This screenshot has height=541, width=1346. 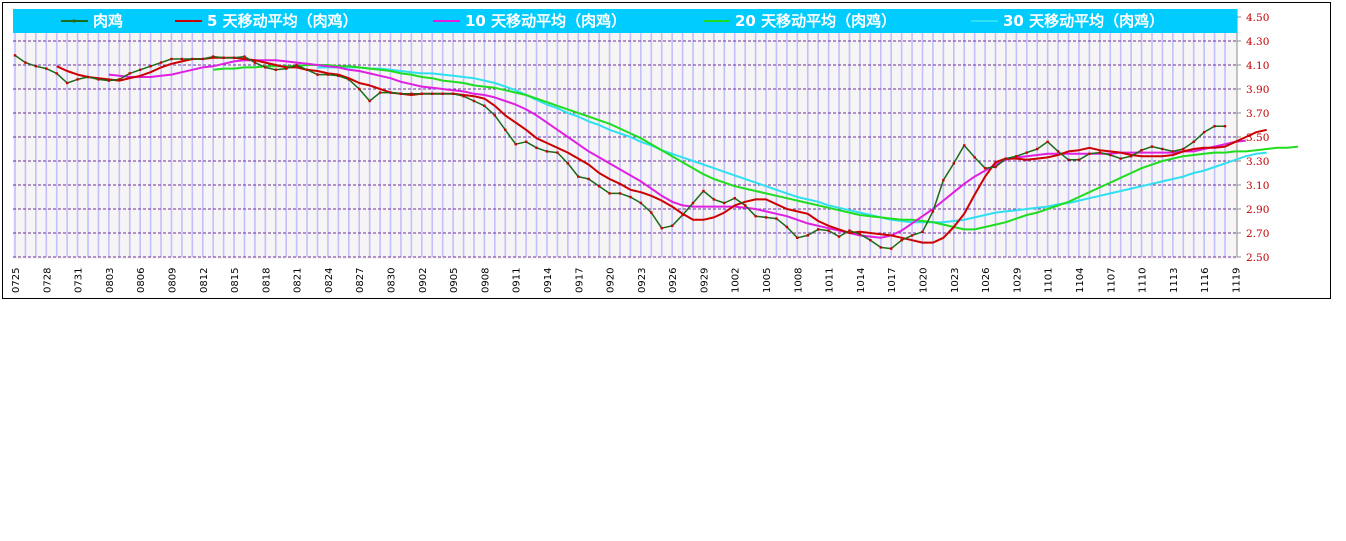 I want to click on y-tick-label: 3.70, so click(x=1257, y=114).